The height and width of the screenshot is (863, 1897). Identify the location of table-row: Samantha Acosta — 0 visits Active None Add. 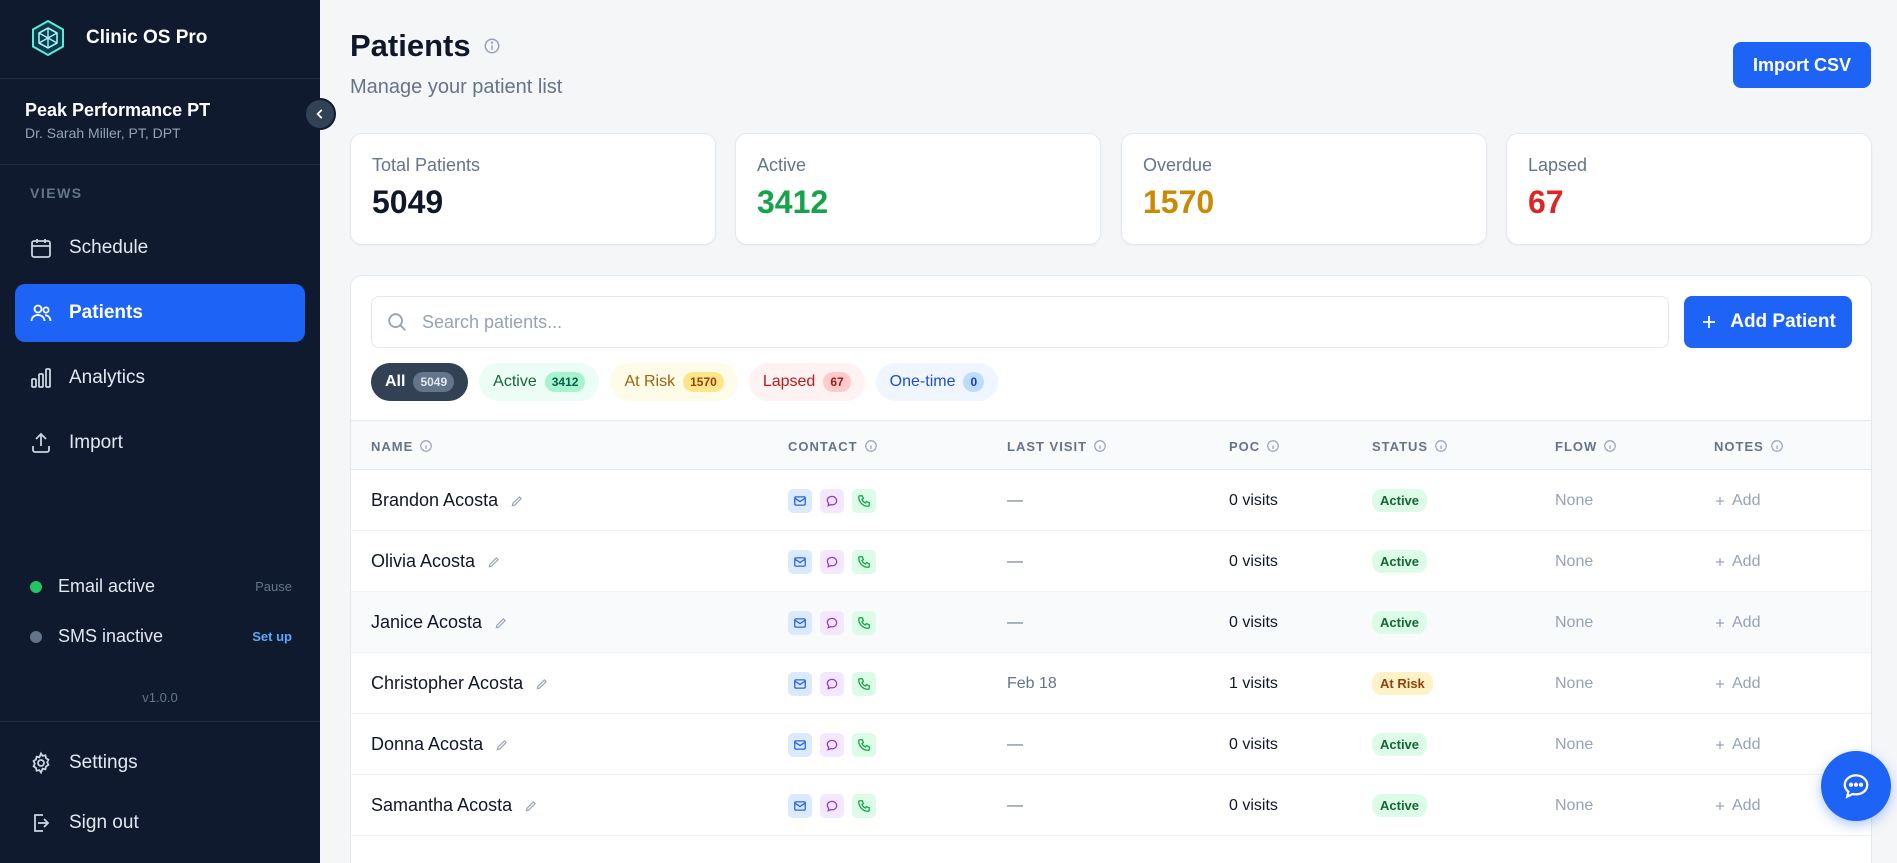
(1111, 805).